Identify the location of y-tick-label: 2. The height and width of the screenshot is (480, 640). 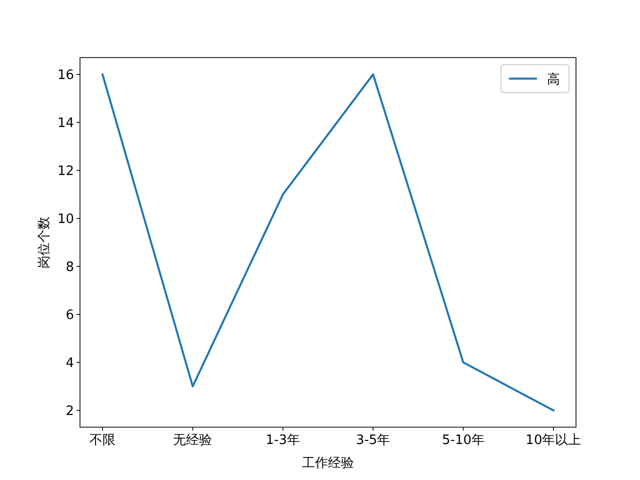
(70, 411).